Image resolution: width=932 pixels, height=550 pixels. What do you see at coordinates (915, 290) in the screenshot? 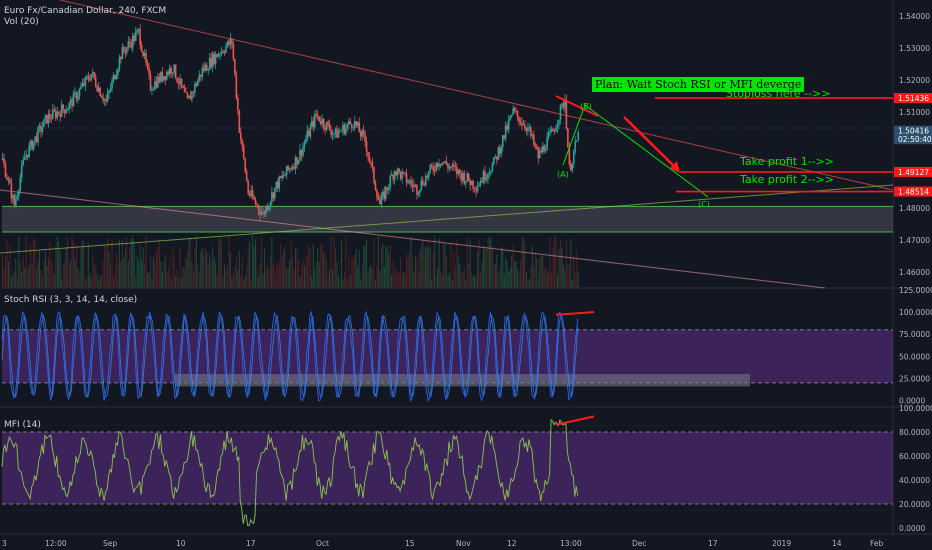
I see `stoch-tick-label: 125.0000` at bounding box center [915, 290].